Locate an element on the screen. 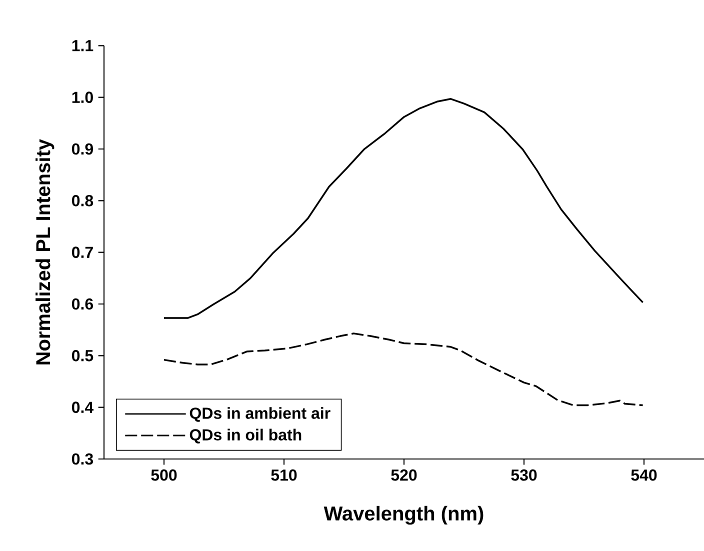 The image size is (704, 551). legend-label: QDs in oil bath is located at coordinates (246, 436).